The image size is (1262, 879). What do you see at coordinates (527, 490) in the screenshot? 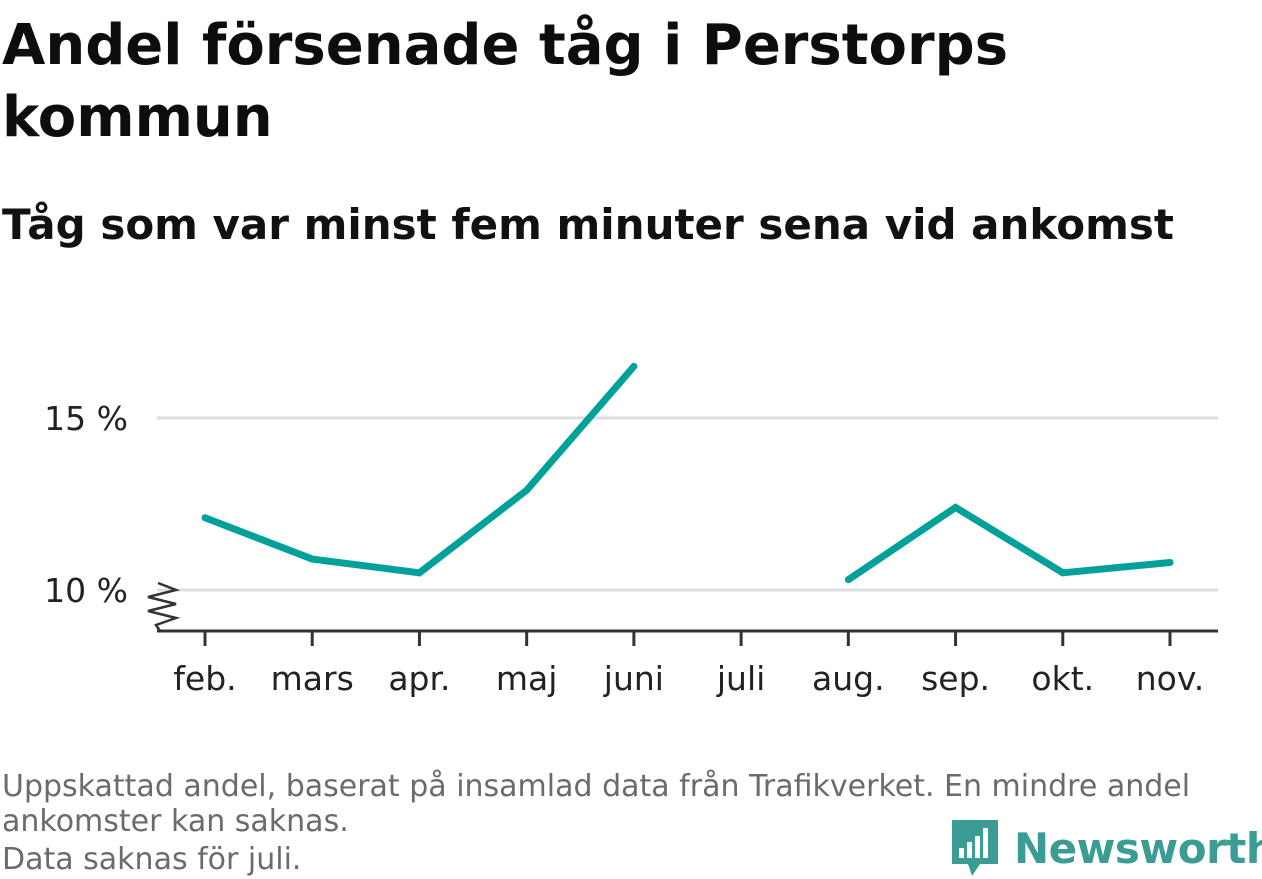
I see `data-point-maj` at bounding box center [527, 490].